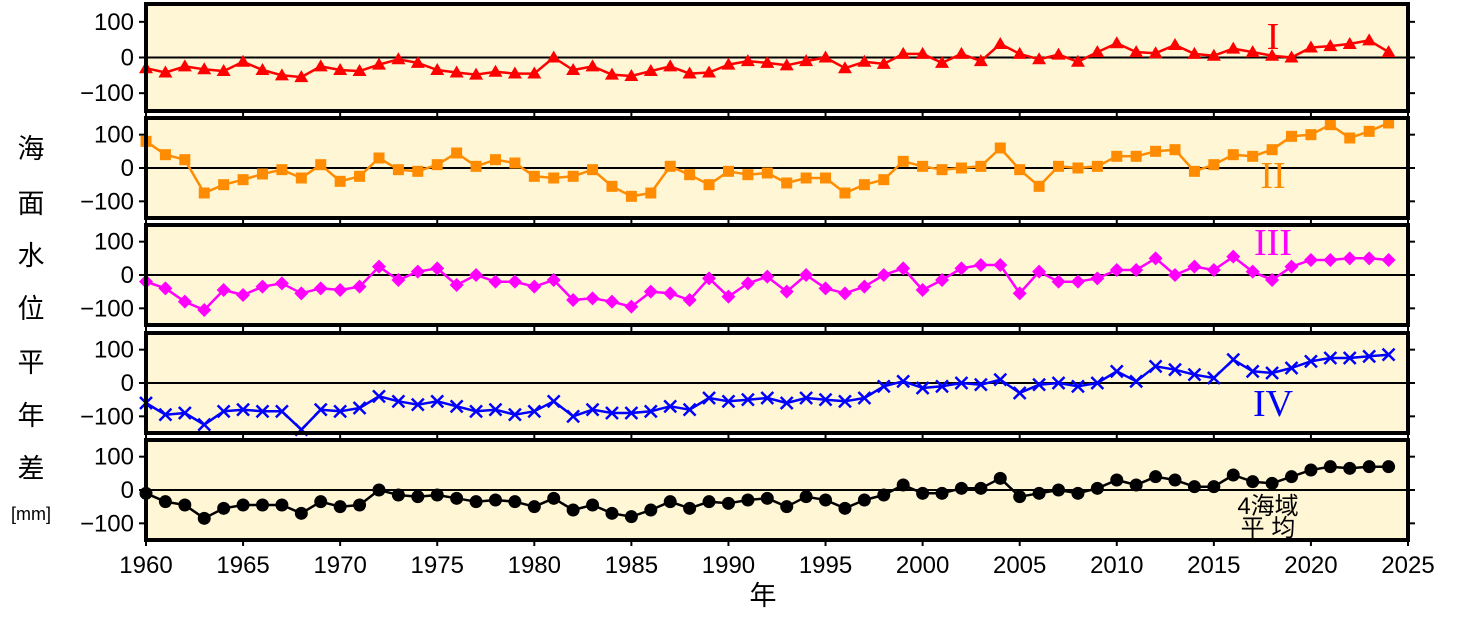 Image resolution: width=1478 pixels, height=643 pixels. I want to click on y-tick-label: 0, so click(127, 58).